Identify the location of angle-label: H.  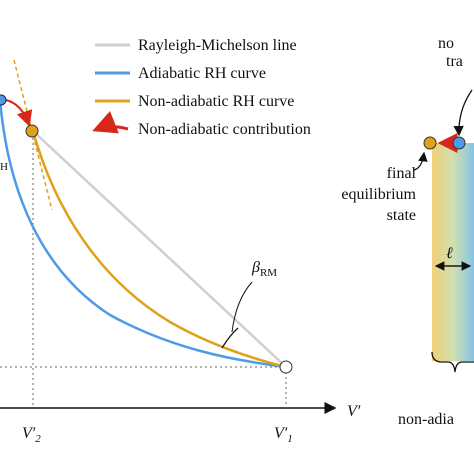
(4, 167).